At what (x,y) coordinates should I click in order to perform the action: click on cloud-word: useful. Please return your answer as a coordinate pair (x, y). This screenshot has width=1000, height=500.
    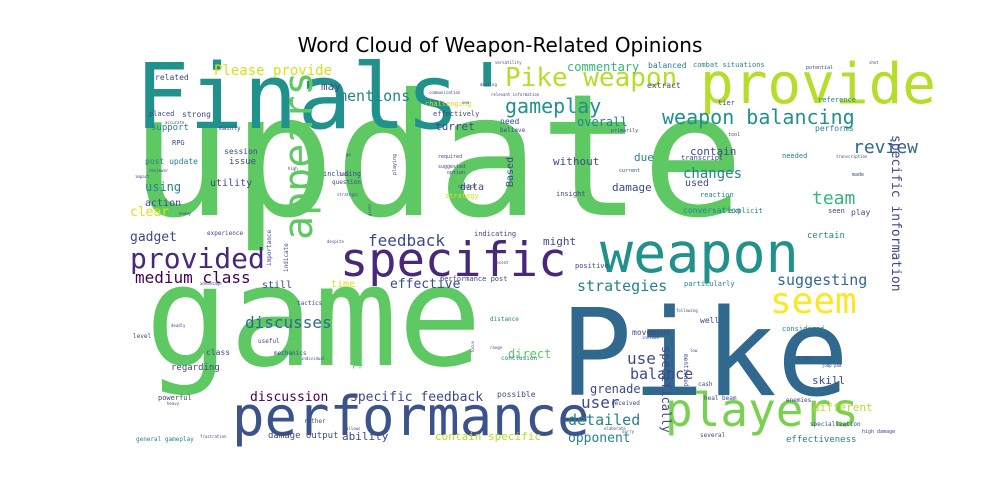
    Looking at the image, I should click on (269, 341).